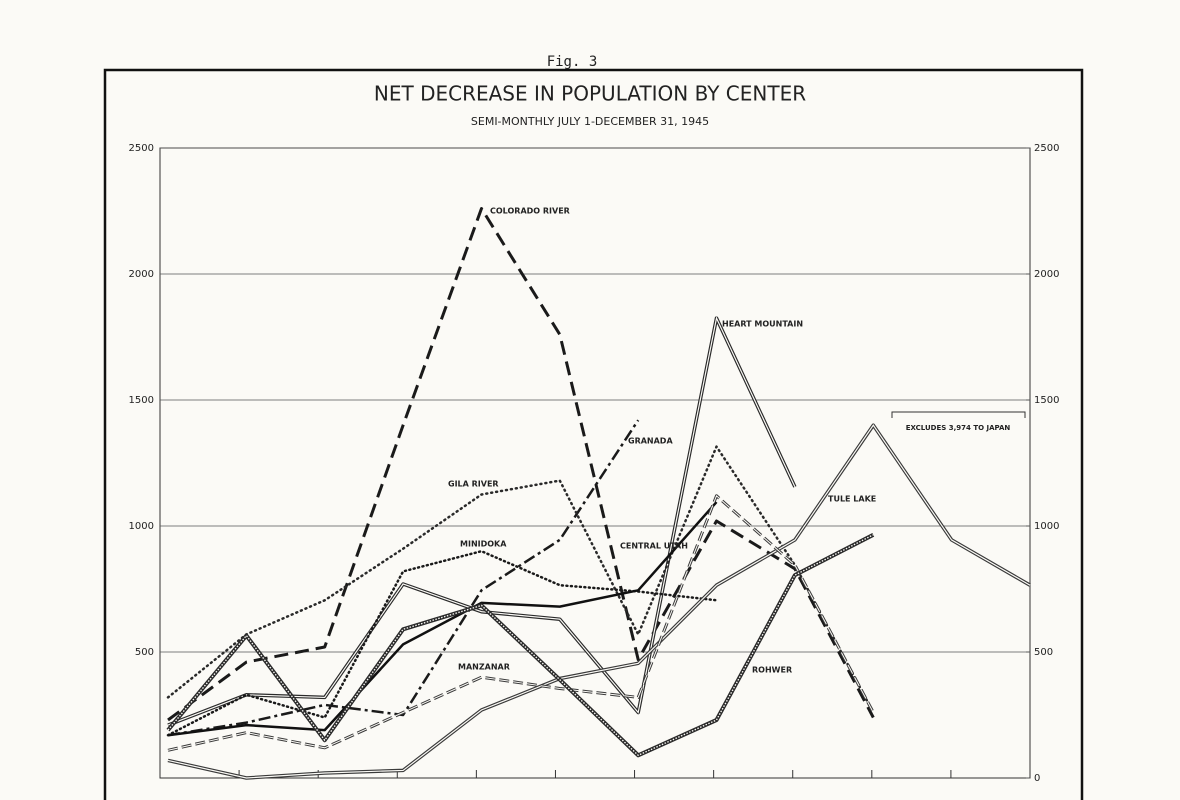  Describe the element at coordinates (958, 414) in the screenshot. I see `annotation-bracket` at that location.